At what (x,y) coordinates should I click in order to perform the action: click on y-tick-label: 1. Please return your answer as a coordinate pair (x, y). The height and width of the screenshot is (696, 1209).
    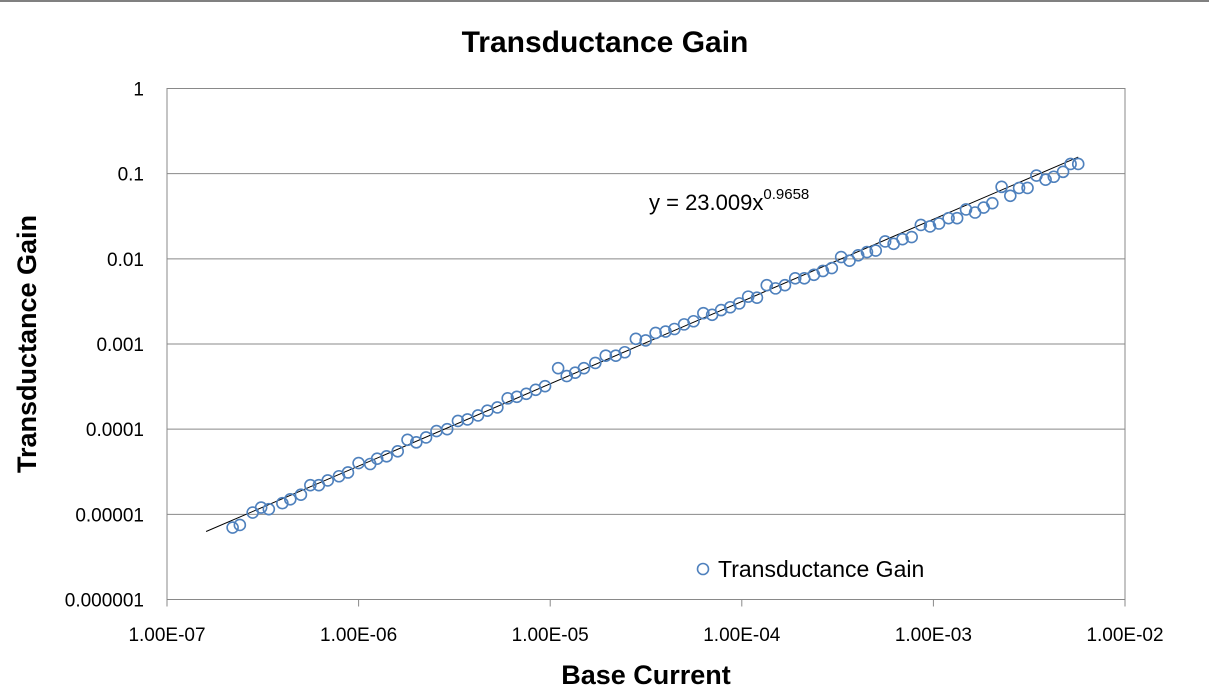
    Looking at the image, I should click on (138, 90).